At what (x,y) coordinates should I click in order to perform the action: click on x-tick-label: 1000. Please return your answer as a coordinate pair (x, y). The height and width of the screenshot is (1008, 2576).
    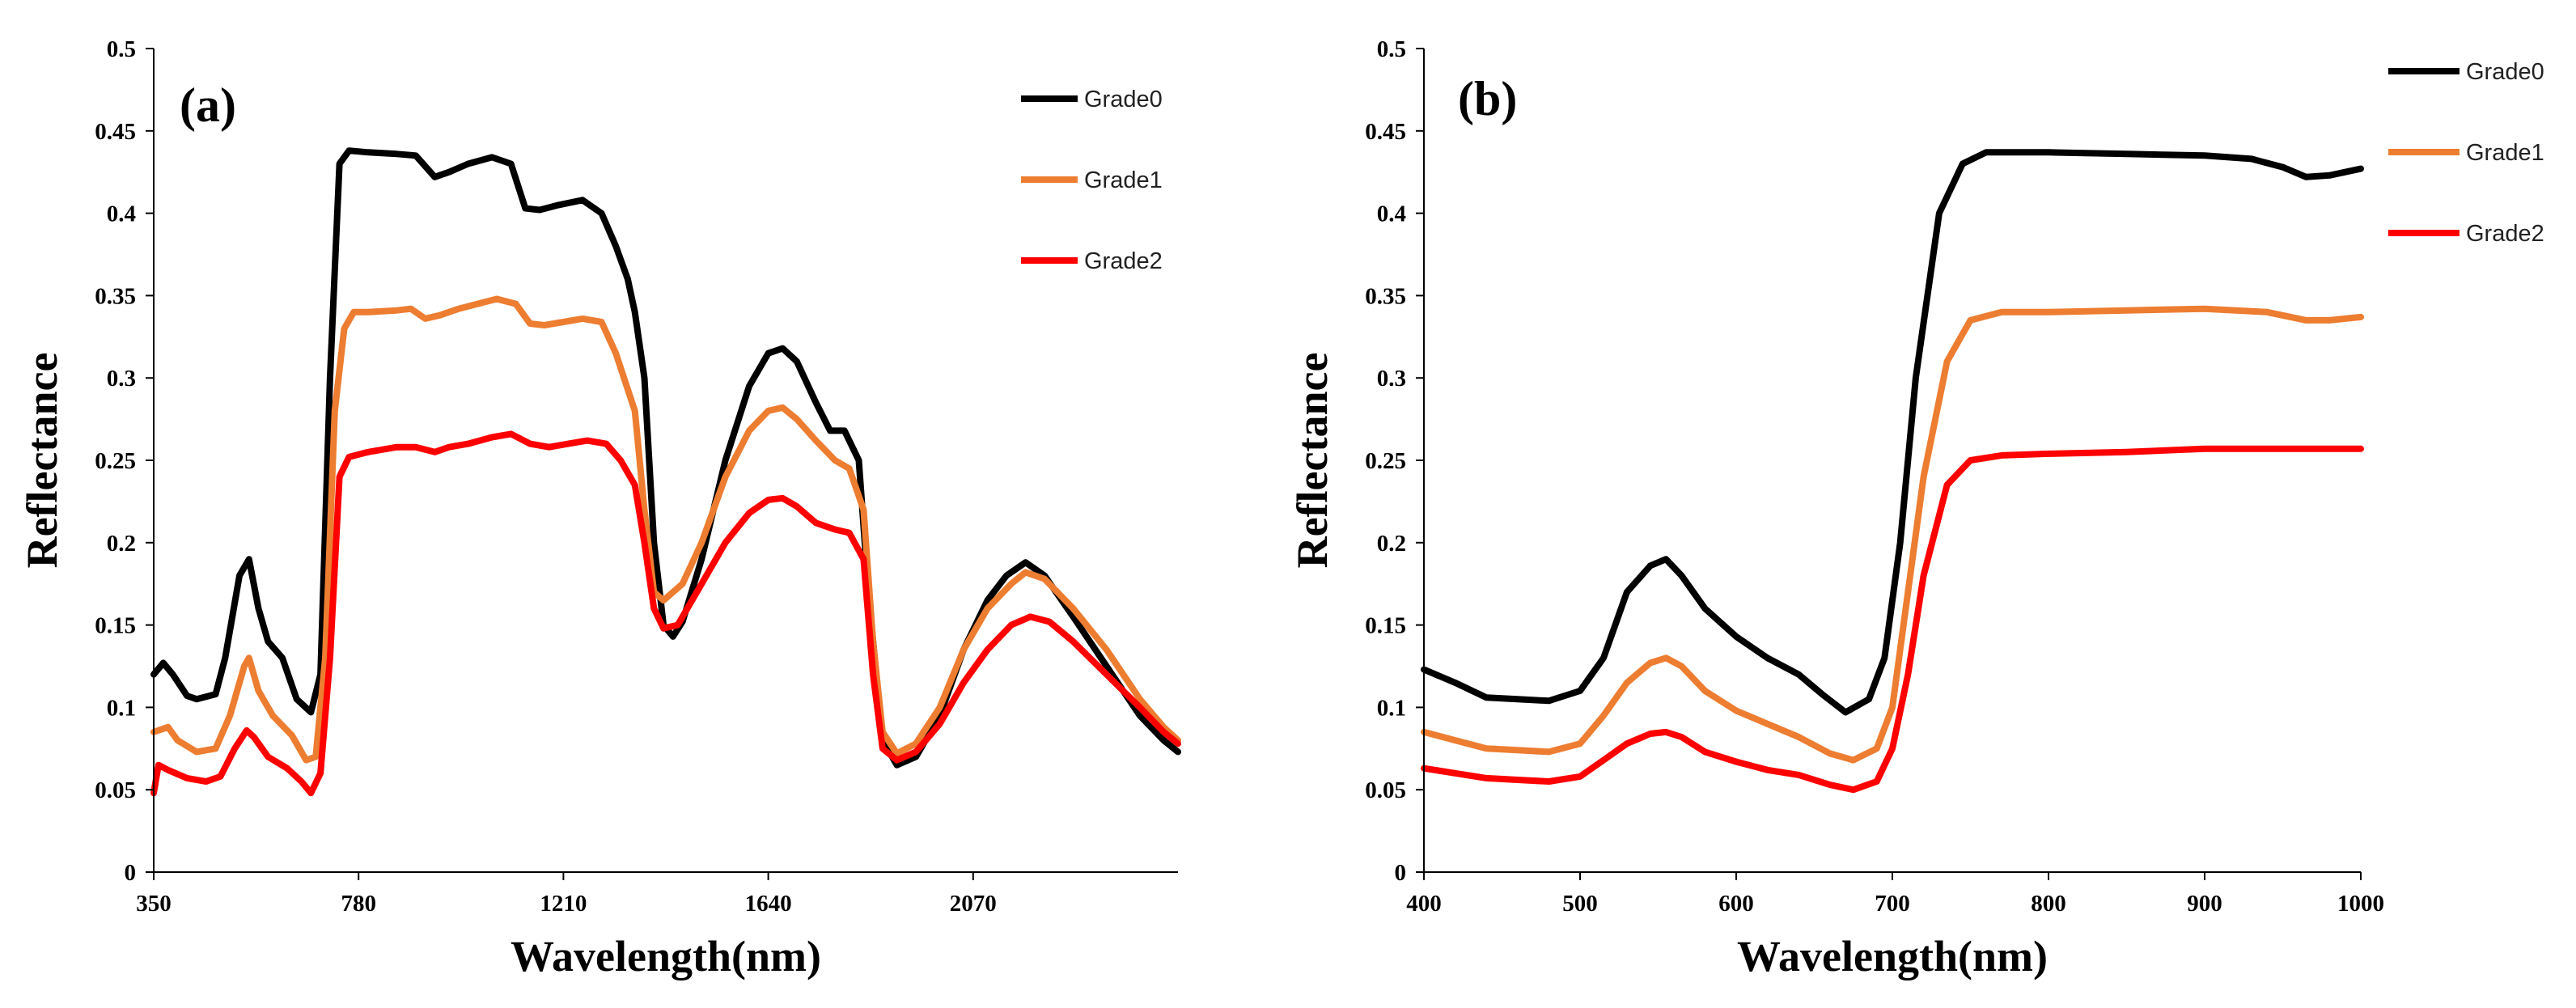
    Looking at the image, I should click on (2360, 904).